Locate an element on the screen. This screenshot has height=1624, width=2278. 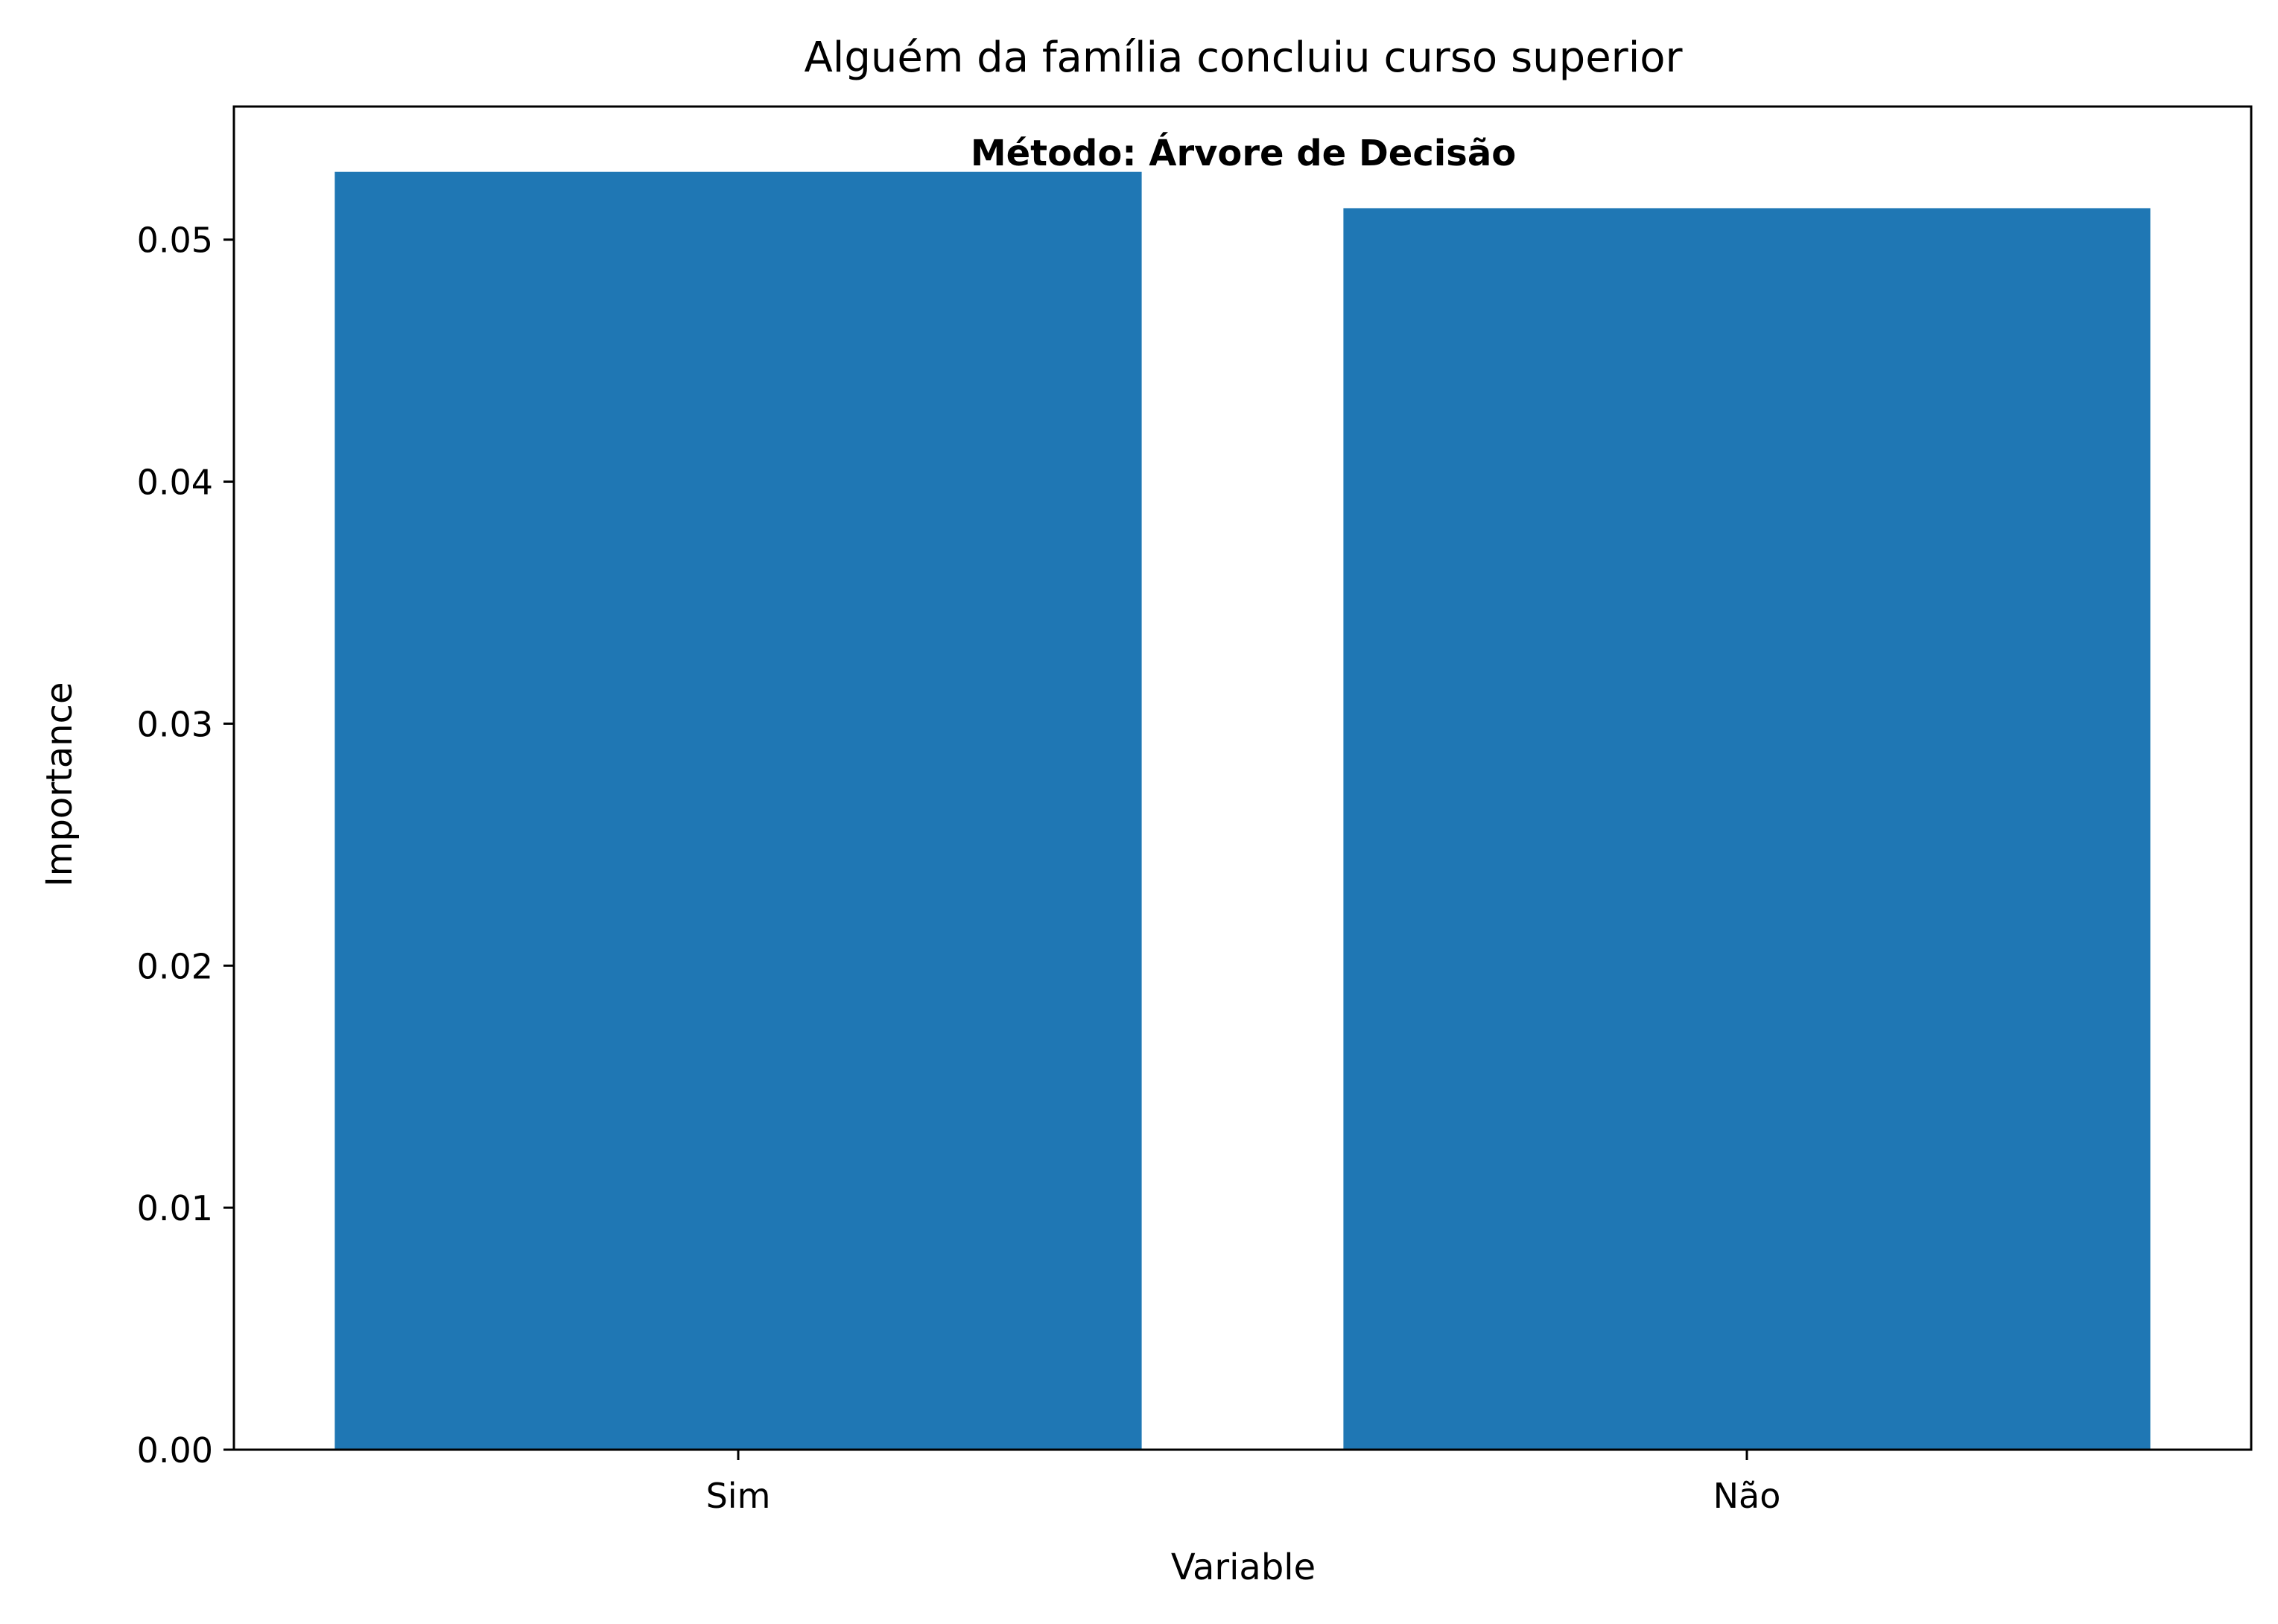
y-tick-label: 0.04 is located at coordinates (175, 483).